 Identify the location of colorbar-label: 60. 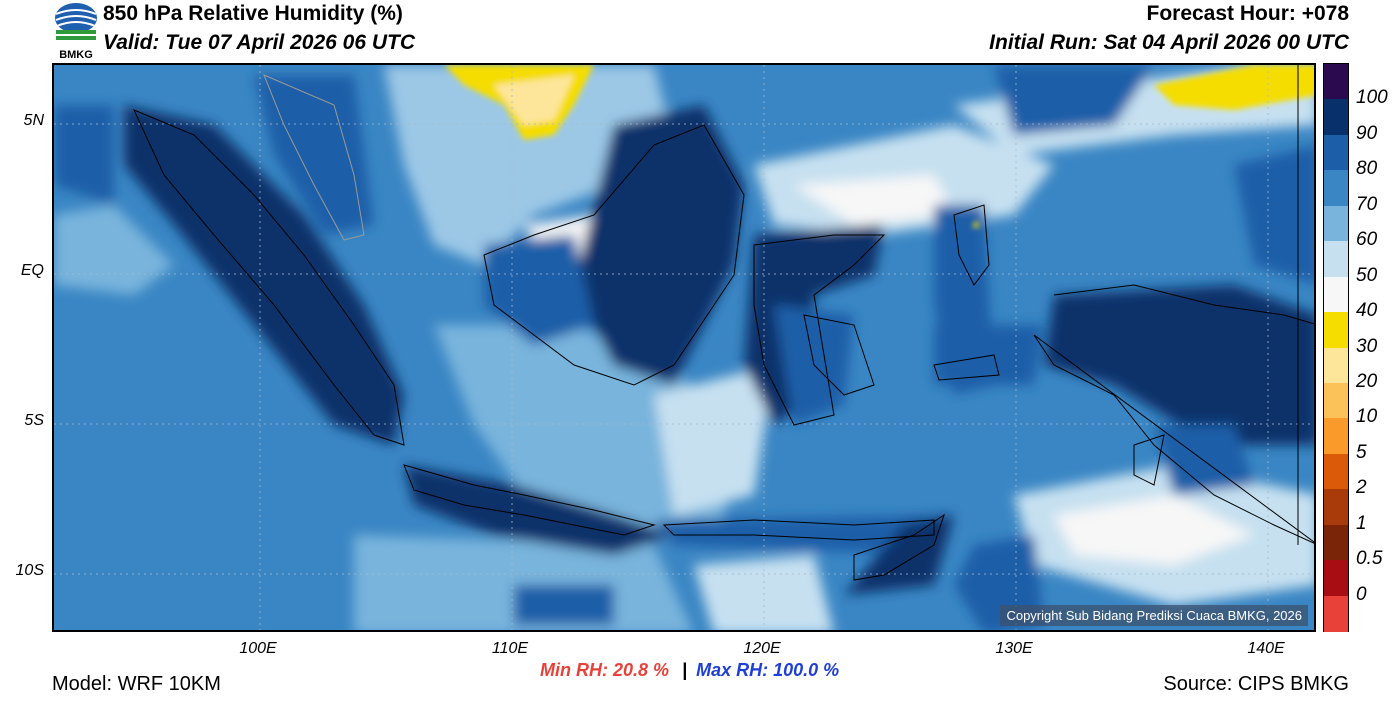
(1367, 240).